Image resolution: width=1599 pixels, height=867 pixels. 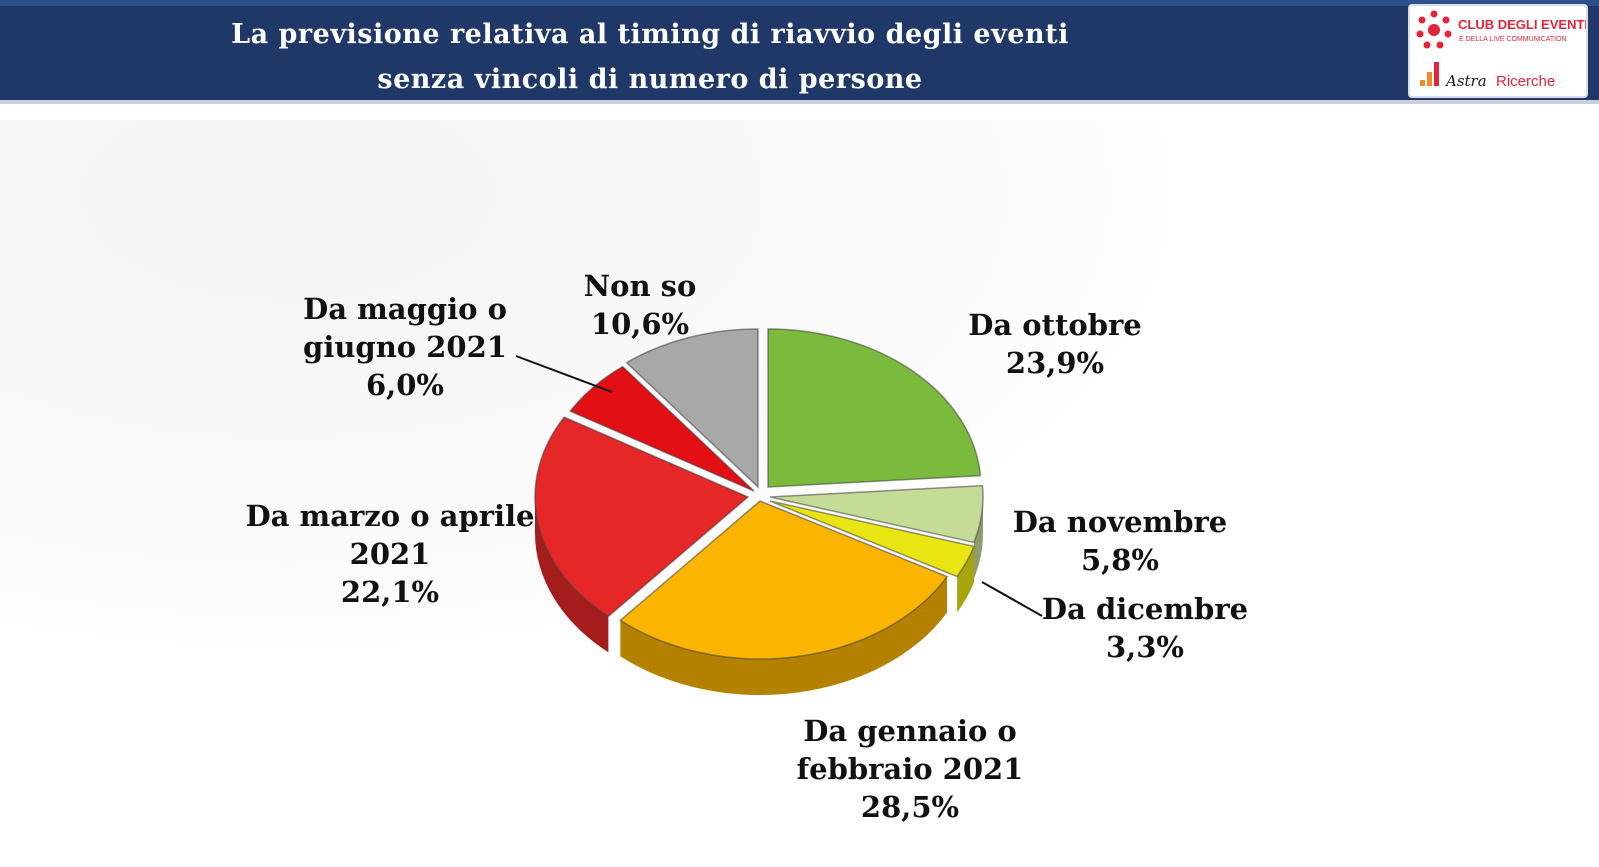 What do you see at coordinates (1145, 609) in the screenshot?
I see `label-dicembre-name: Da dicembre` at bounding box center [1145, 609].